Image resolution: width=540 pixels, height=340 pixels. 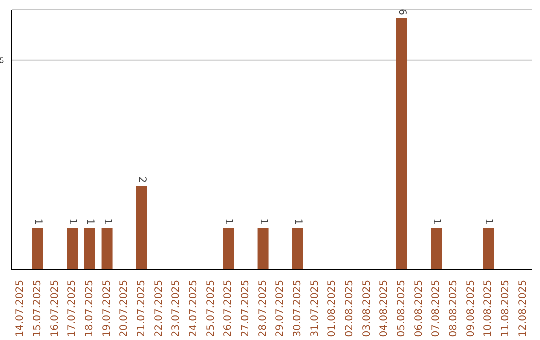 I want to click on data-label: 6, so click(x=402, y=12).